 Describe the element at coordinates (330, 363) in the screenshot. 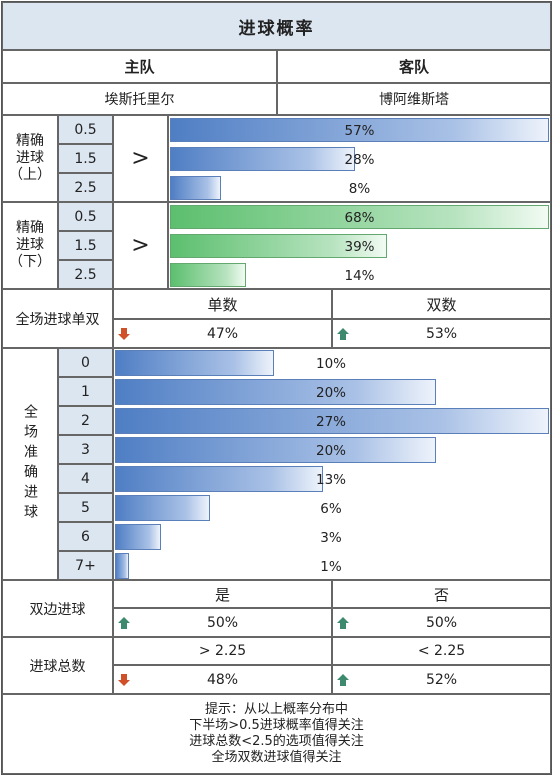

I see `goal-count-pct: 10%` at that location.